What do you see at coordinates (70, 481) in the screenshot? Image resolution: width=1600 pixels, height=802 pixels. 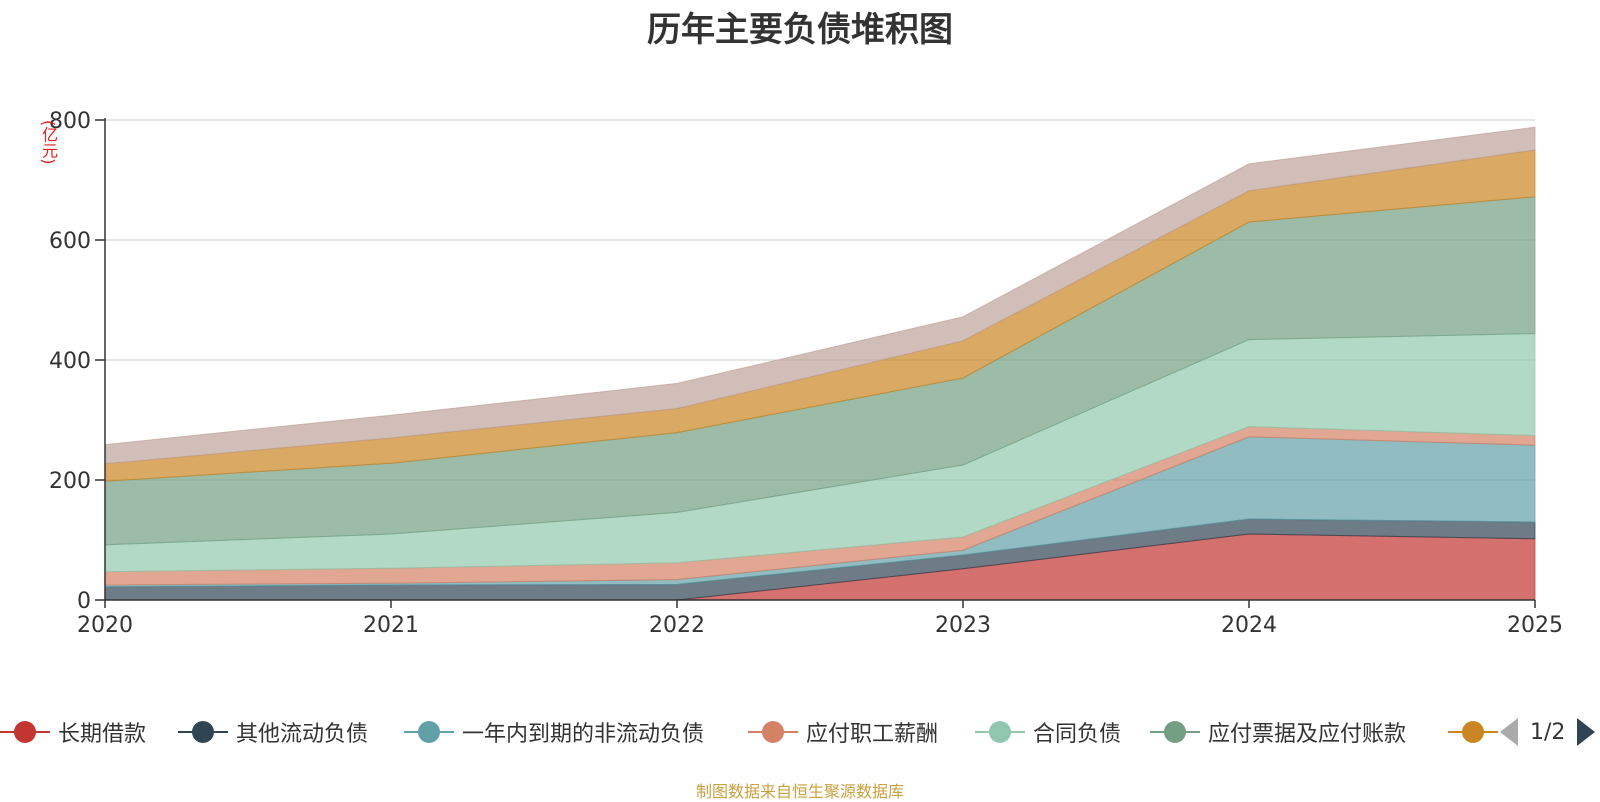 I see `y-tick-label: 200` at bounding box center [70, 481].